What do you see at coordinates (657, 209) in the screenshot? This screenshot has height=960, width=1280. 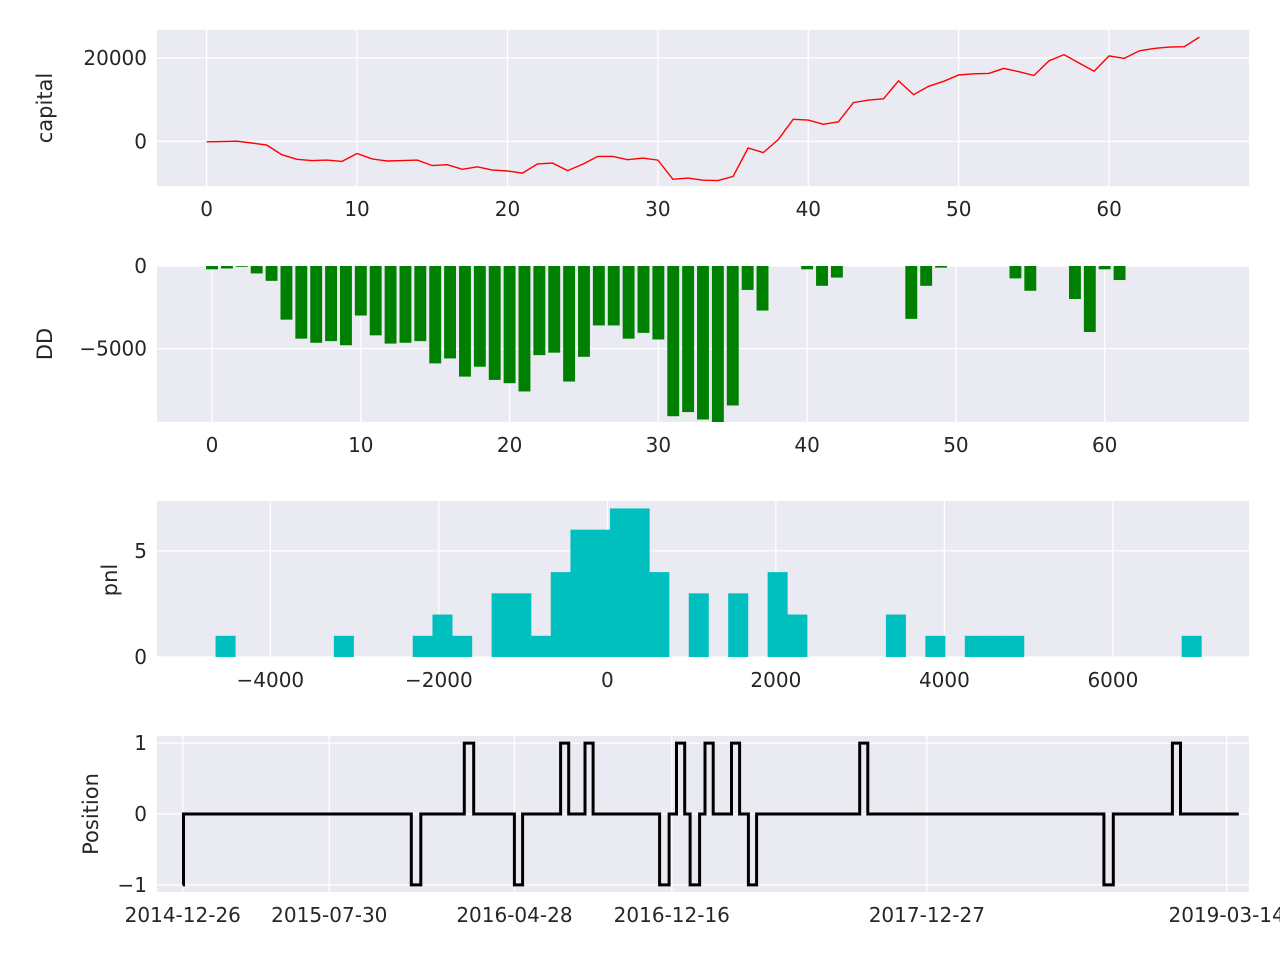 I see `capital-xtick-label: 30` at bounding box center [657, 209].